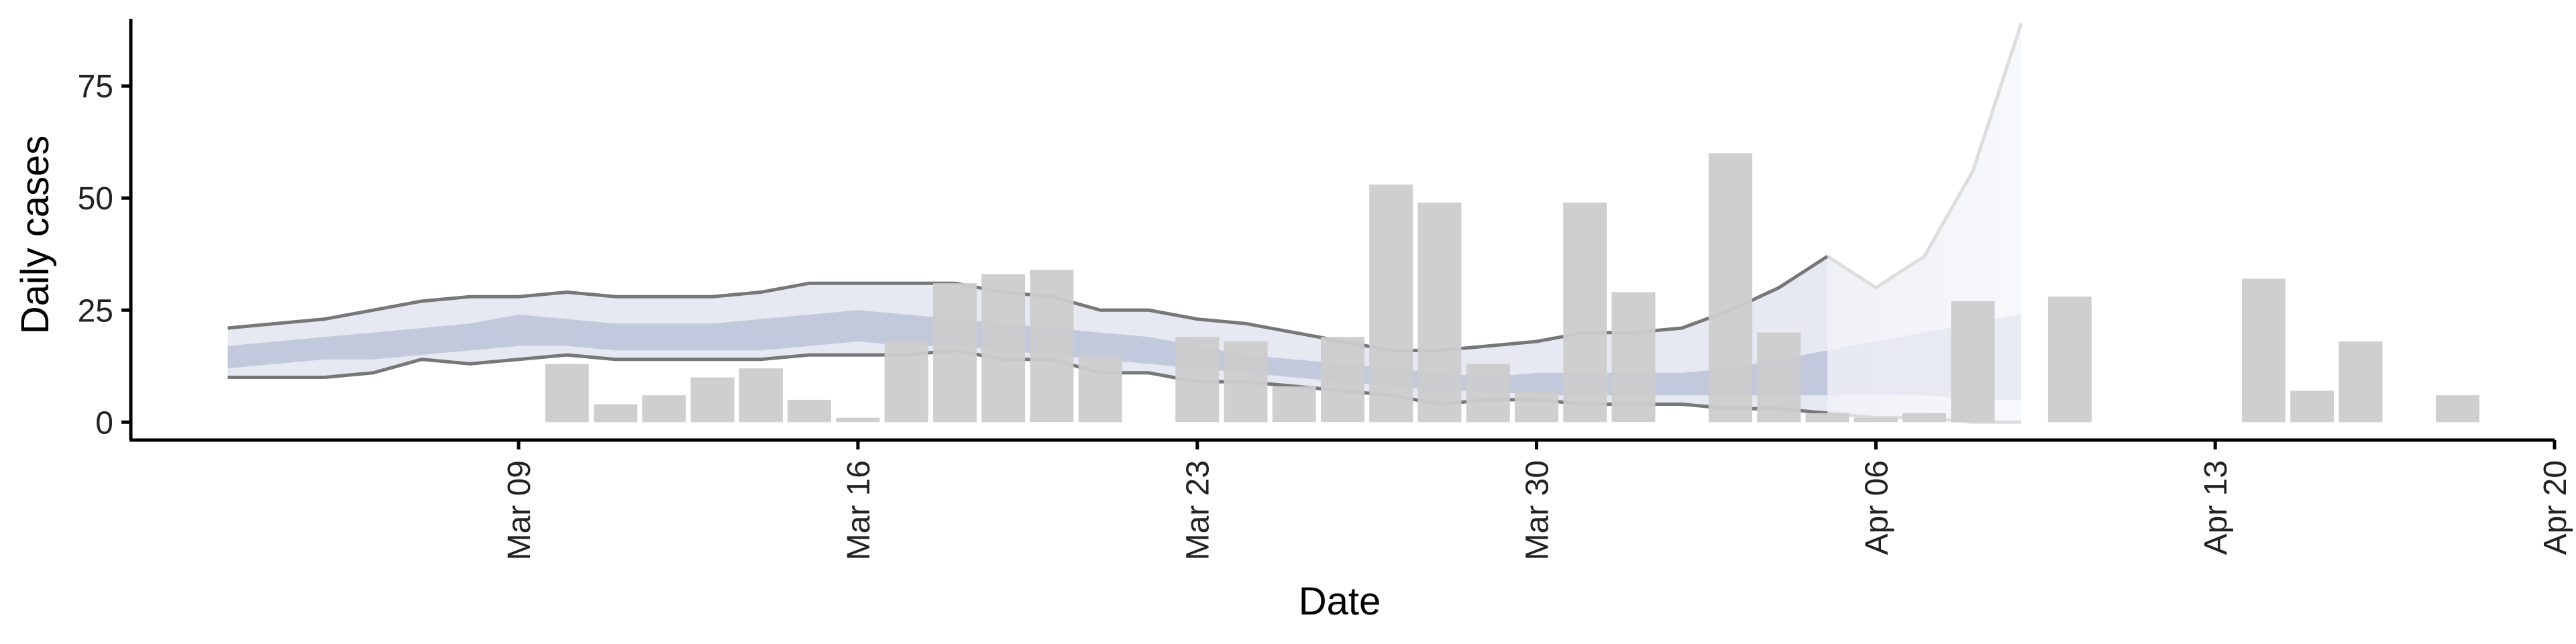 This screenshot has height=644, width=2576. Describe the element at coordinates (95, 87) in the screenshot. I see `y-tick-label: 75` at that location.